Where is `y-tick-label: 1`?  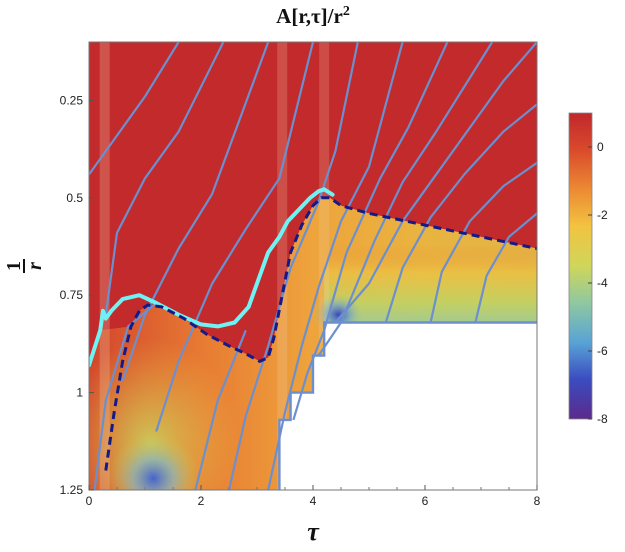 y-tick-label: 1 is located at coordinates (79, 393).